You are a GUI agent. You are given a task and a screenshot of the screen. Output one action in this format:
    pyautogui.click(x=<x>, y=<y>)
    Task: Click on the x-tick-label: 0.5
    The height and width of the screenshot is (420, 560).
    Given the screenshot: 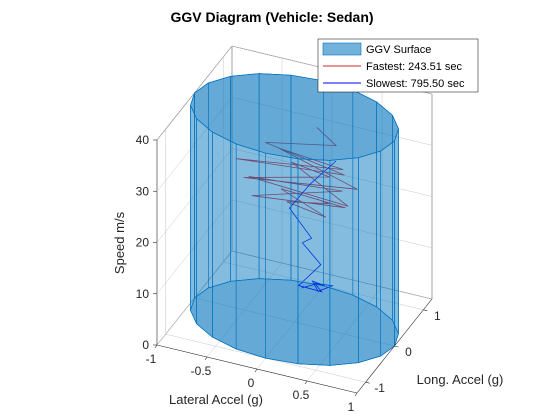 What is the action you would take?
    pyautogui.click(x=301, y=395)
    